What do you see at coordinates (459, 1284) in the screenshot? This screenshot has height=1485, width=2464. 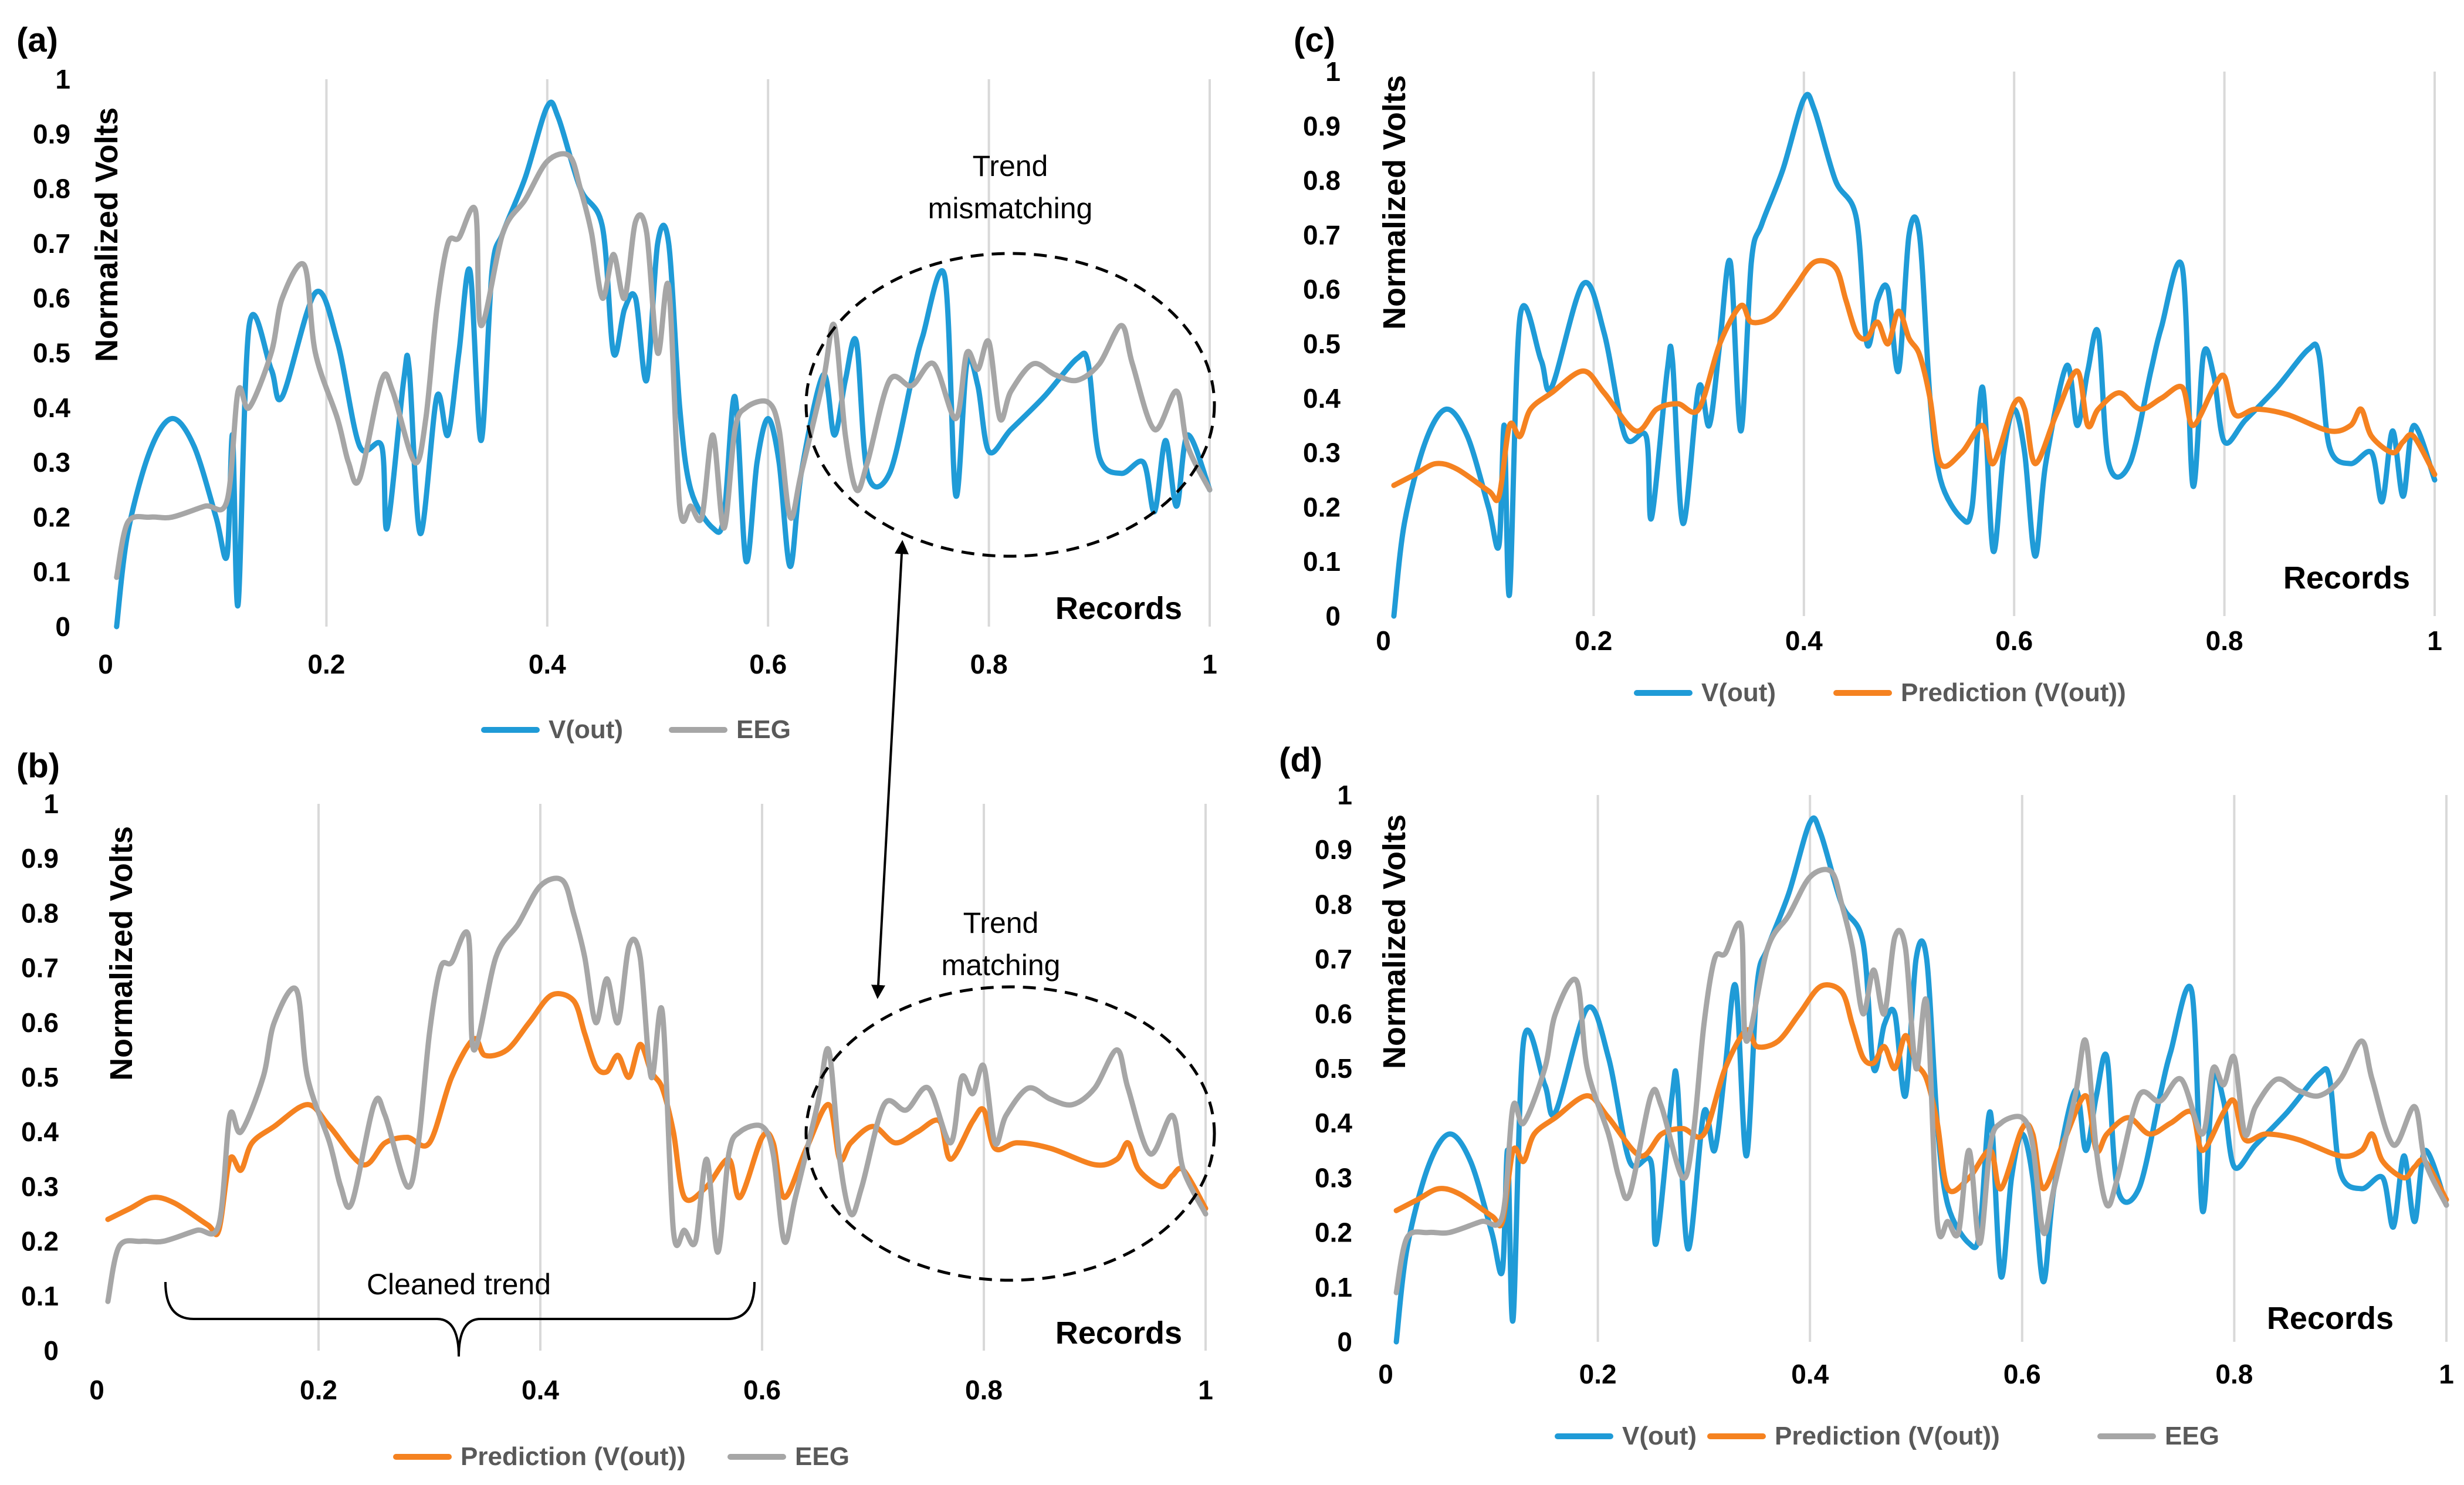 I see `anno-cleaned-trend: Cleaned trend` at bounding box center [459, 1284].